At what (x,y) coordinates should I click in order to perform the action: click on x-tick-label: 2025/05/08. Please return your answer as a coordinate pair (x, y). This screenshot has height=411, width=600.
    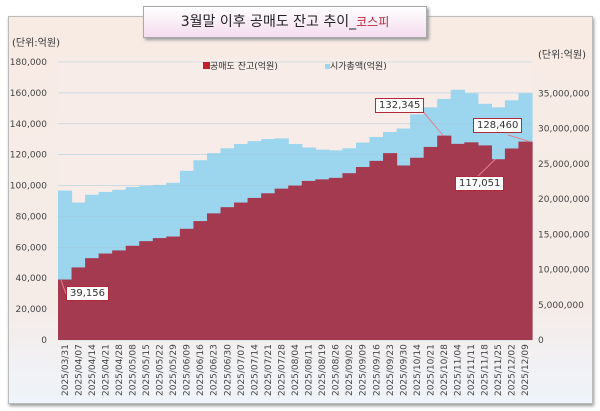
    Looking at the image, I should click on (133, 370).